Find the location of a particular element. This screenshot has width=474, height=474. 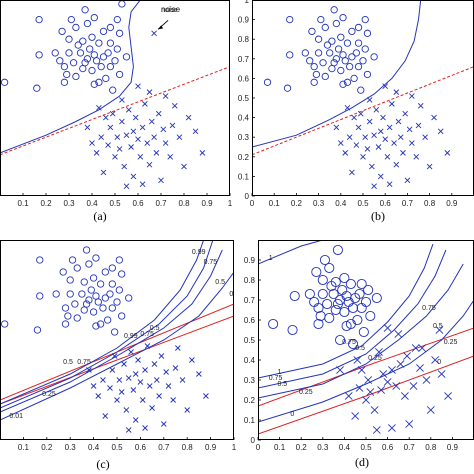

noise-arrowhead is located at coordinates (161, 27).